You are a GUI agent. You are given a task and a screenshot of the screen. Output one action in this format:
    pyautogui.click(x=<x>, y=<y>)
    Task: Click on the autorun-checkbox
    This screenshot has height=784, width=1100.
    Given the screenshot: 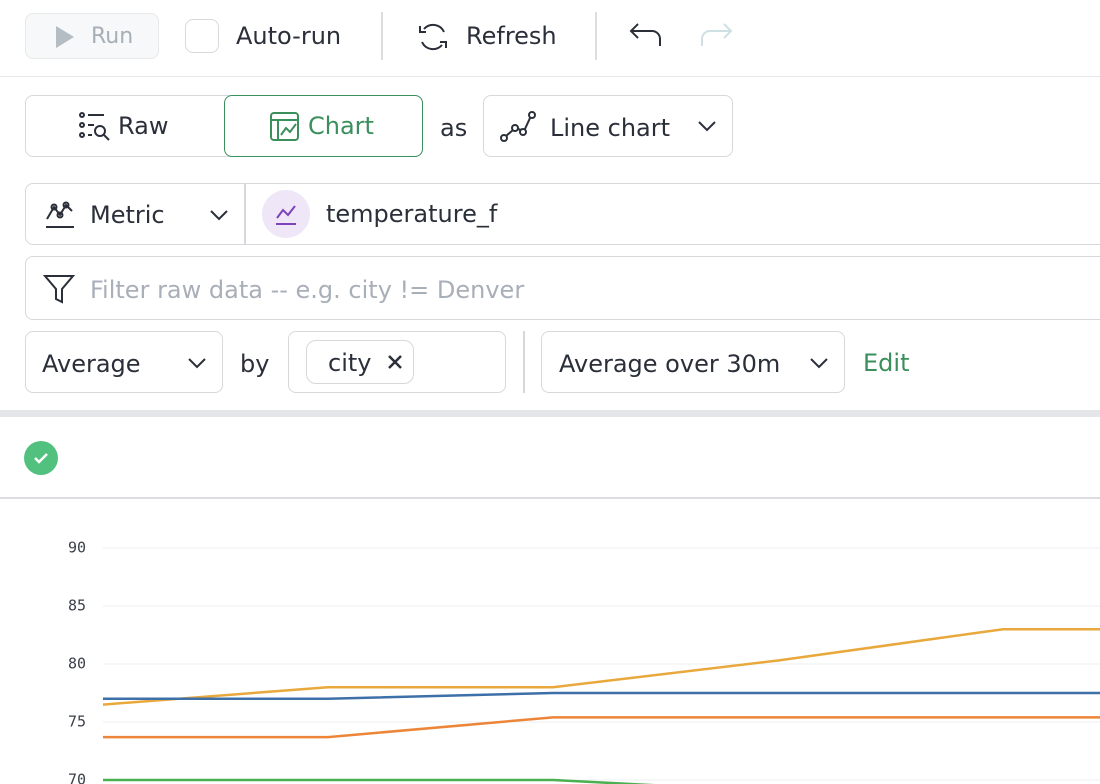 What is the action you would take?
    pyautogui.click(x=202, y=36)
    